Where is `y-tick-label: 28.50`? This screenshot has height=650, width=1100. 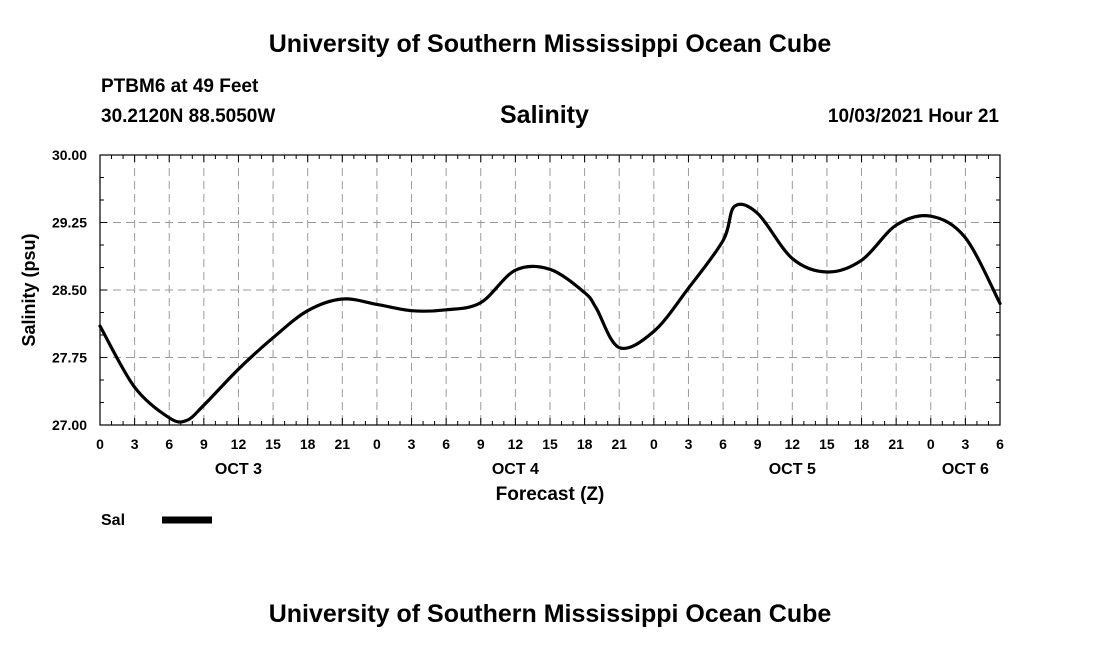 y-tick-label: 28.50 is located at coordinates (69, 290).